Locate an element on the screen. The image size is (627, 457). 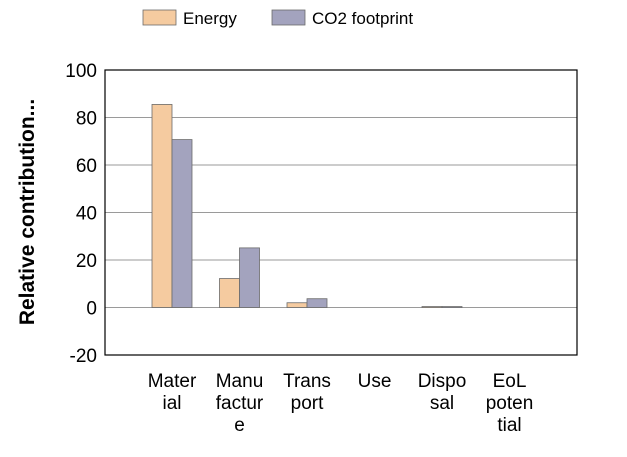
y-axis-ticks: 100 80 60 40 20 0 -20 is located at coordinates (81, 214).